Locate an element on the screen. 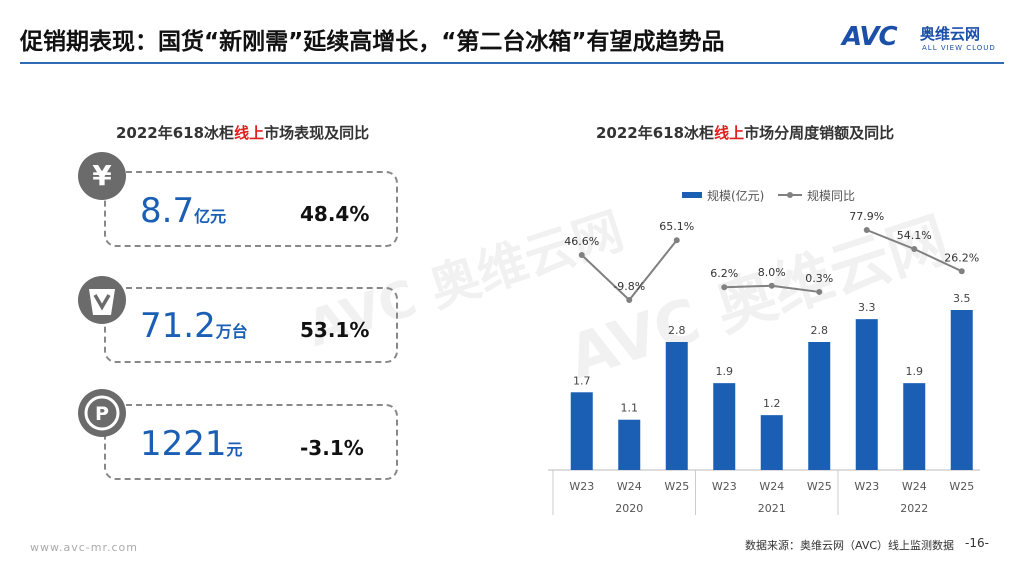 This screenshot has width=1024, height=576. kpi-price-yoy: -3.1% is located at coordinates (332, 448).